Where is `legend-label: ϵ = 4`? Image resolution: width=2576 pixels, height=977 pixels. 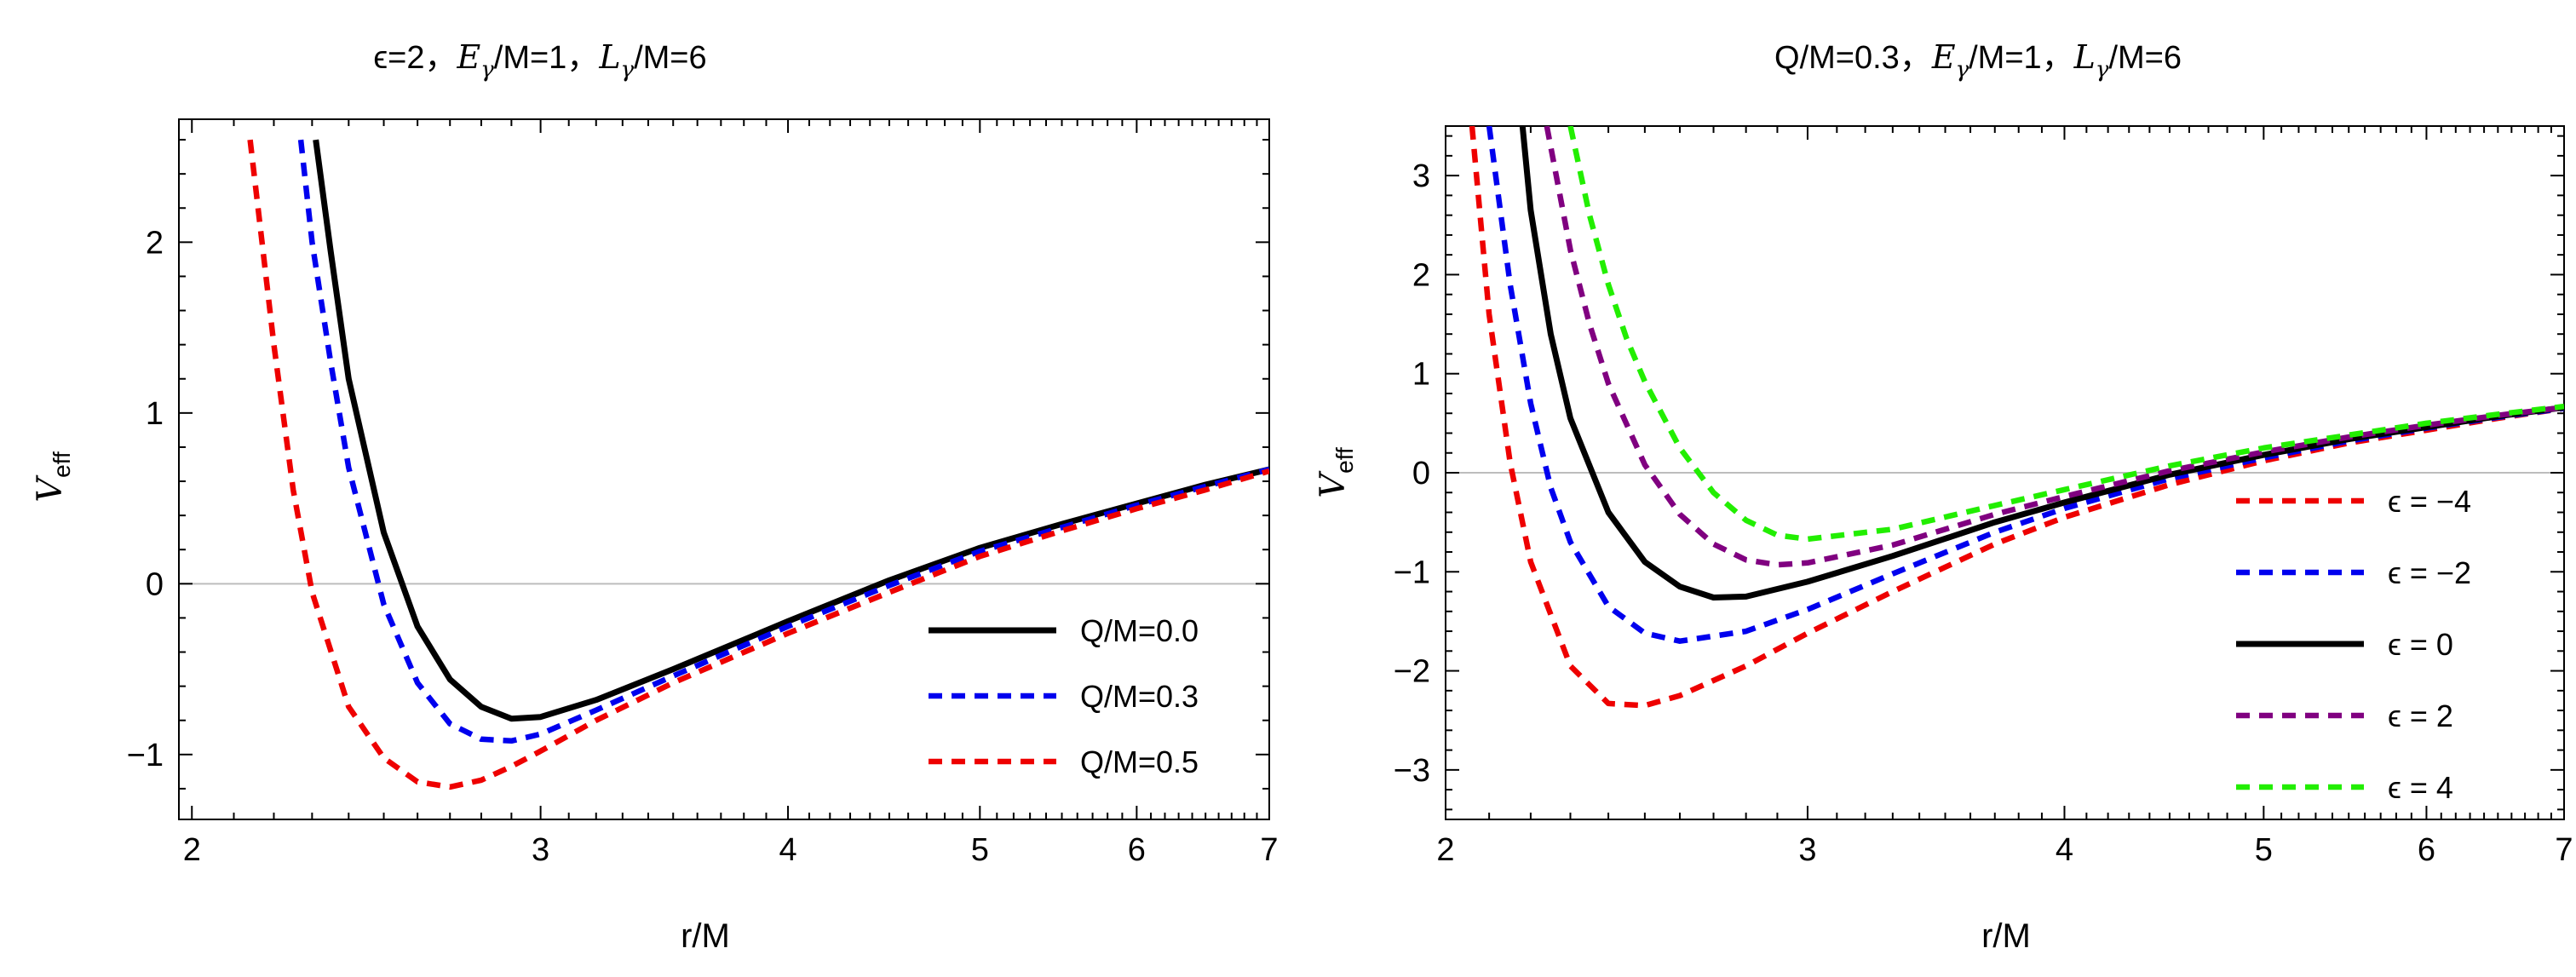
legend-label: ϵ = 4 is located at coordinates (2420, 787).